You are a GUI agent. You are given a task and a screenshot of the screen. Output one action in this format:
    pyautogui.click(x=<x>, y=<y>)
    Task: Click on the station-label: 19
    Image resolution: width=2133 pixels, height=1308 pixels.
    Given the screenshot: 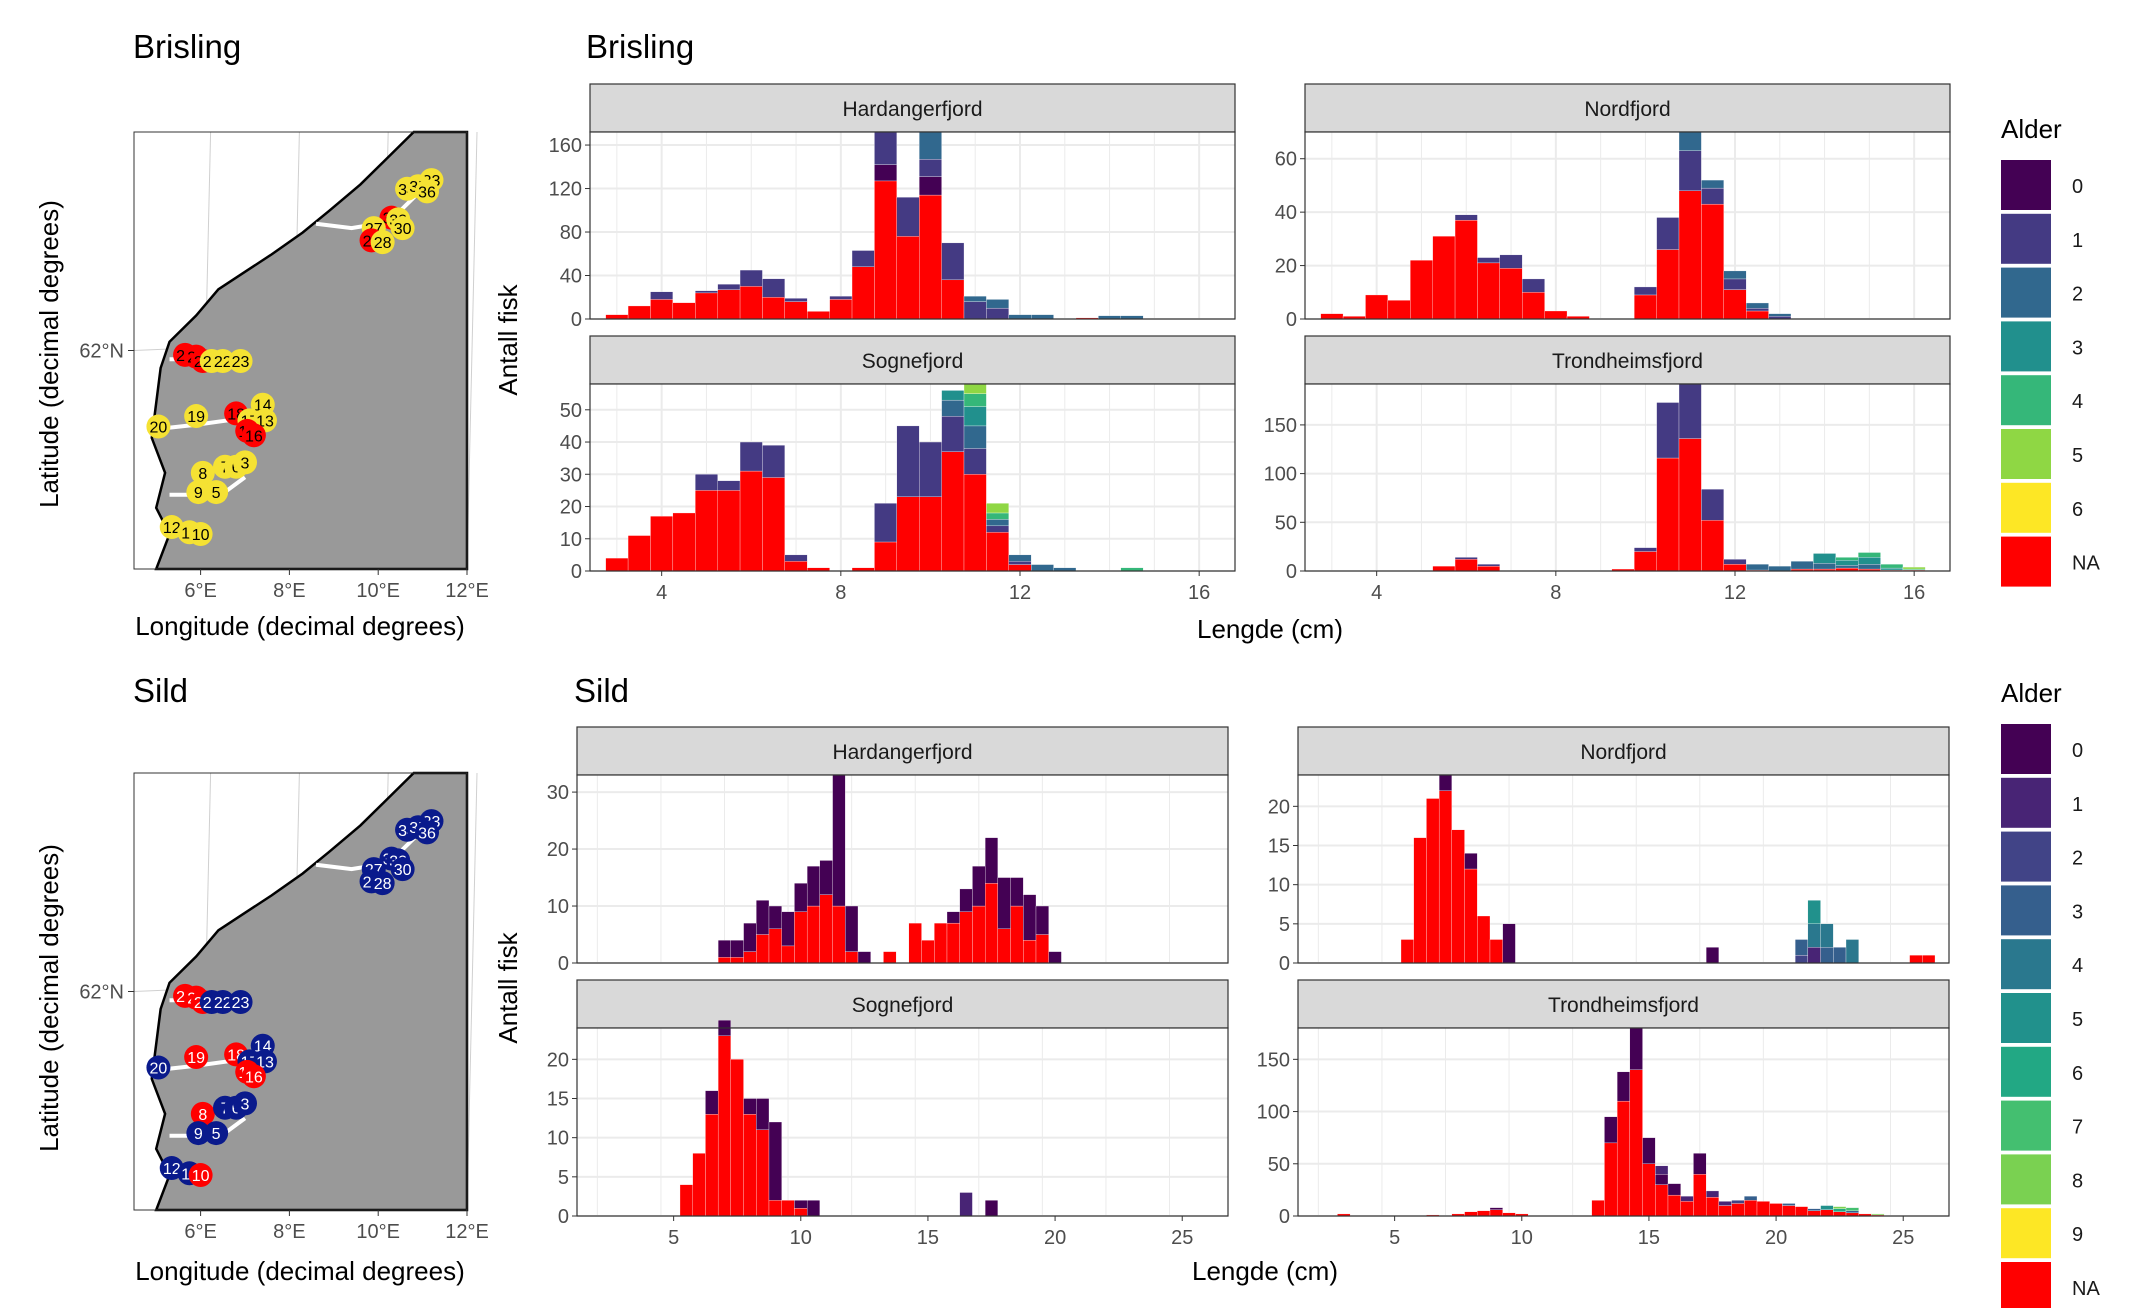 What is the action you would take?
    pyautogui.click(x=196, y=417)
    